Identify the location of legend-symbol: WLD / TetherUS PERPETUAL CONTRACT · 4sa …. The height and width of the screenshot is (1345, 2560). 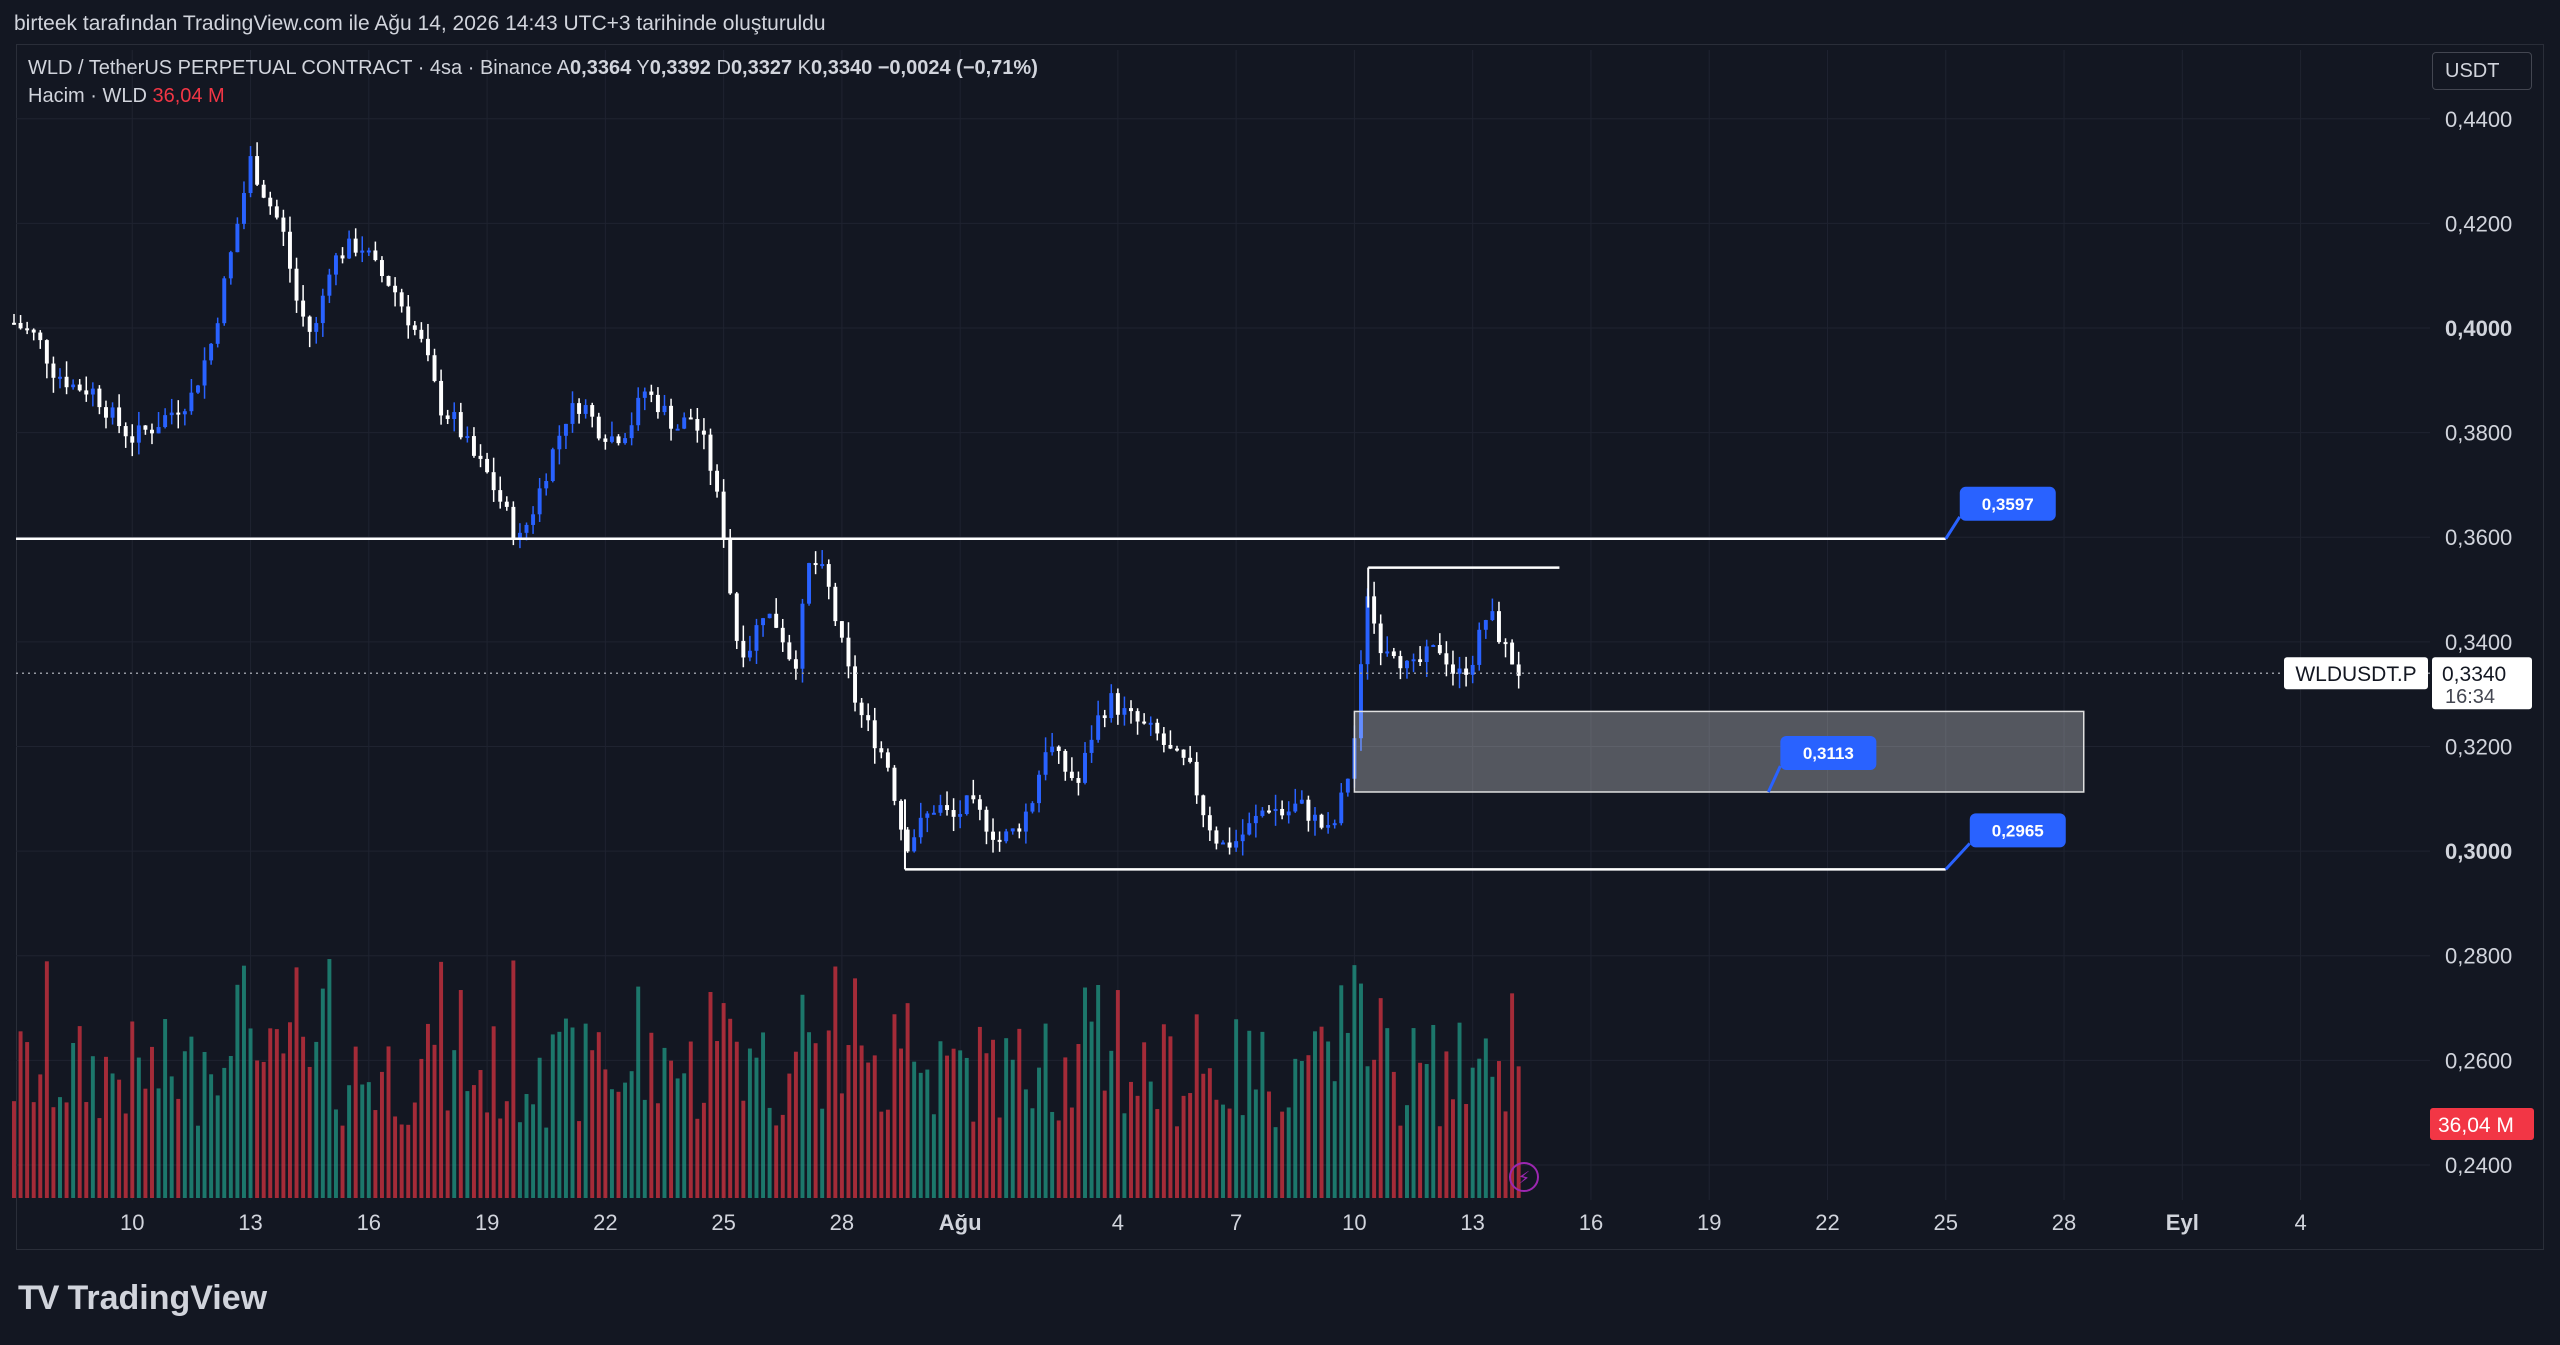
(290, 68).